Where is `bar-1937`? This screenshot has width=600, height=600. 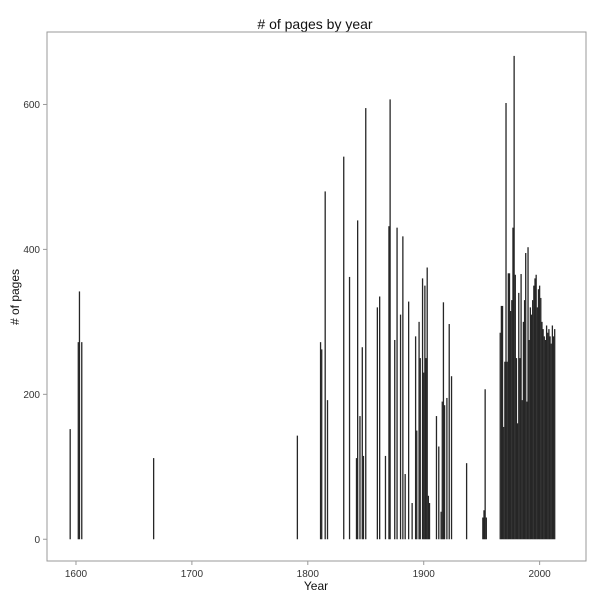 bar-1937 is located at coordinates (466, 501).